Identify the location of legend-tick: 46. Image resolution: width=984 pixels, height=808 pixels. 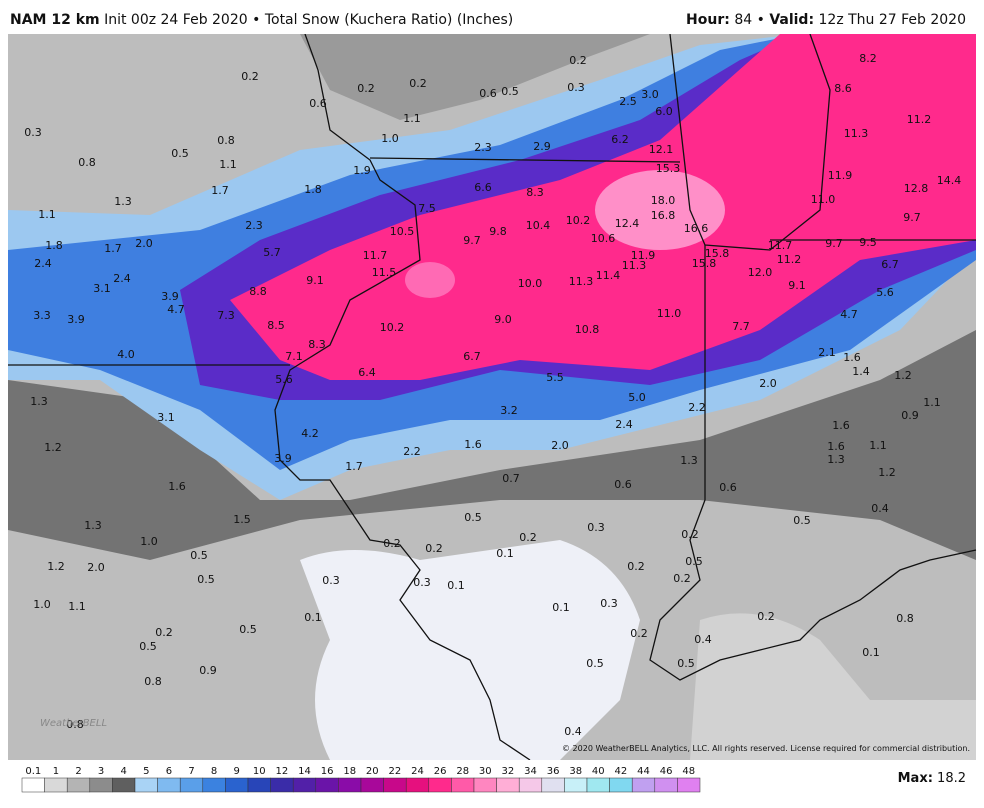
(666, 771).